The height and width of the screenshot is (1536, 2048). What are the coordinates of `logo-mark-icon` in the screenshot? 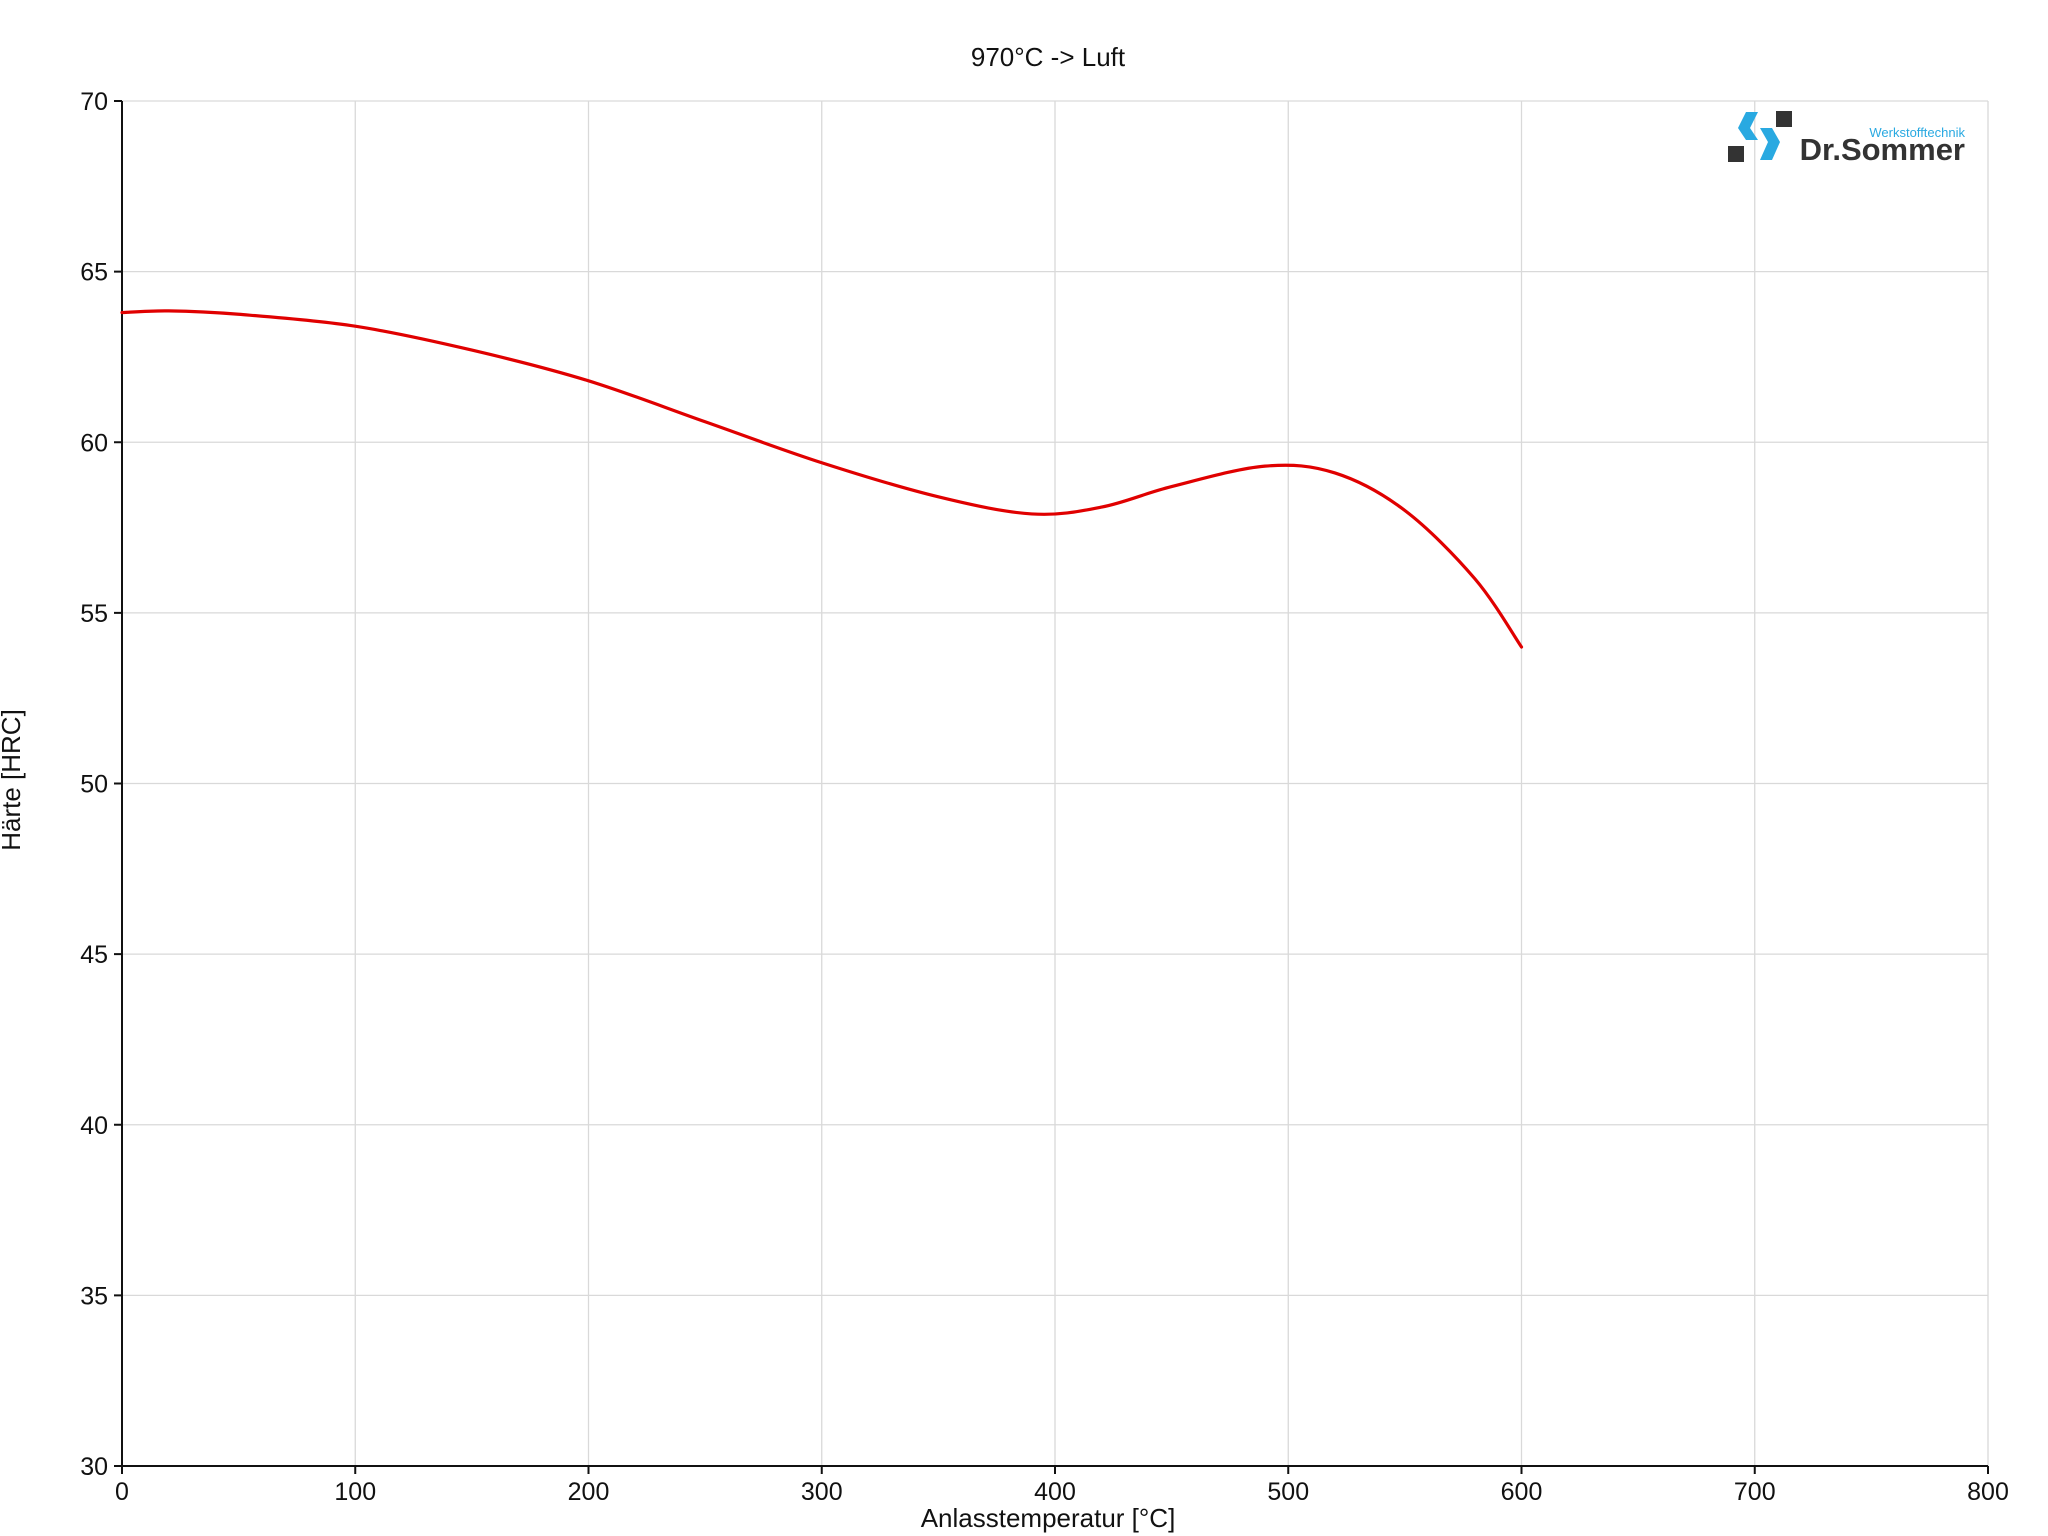 It's located at (1760, 136).